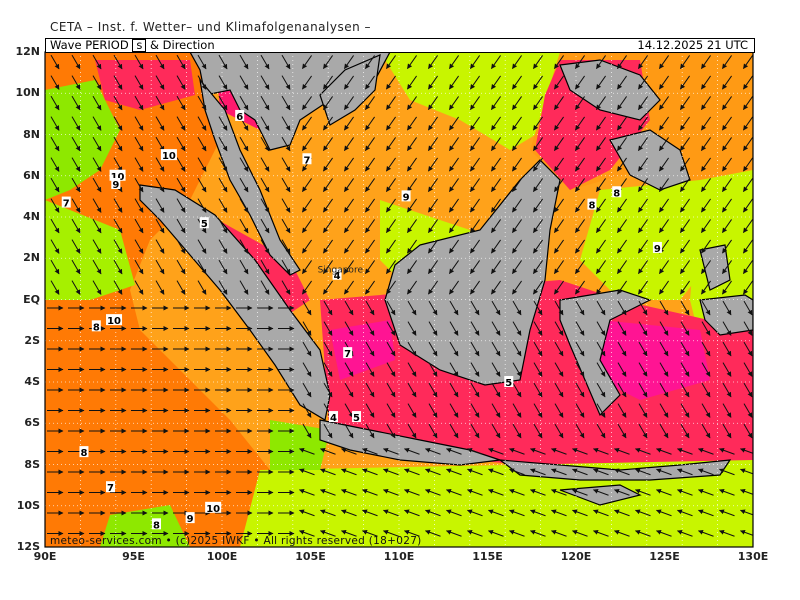 This screenshot has height=600, width=800. What do you see at coordinates (341, 271) in the screenshot?
I see `place-label: Singapore` at bounding box center [341, 271].